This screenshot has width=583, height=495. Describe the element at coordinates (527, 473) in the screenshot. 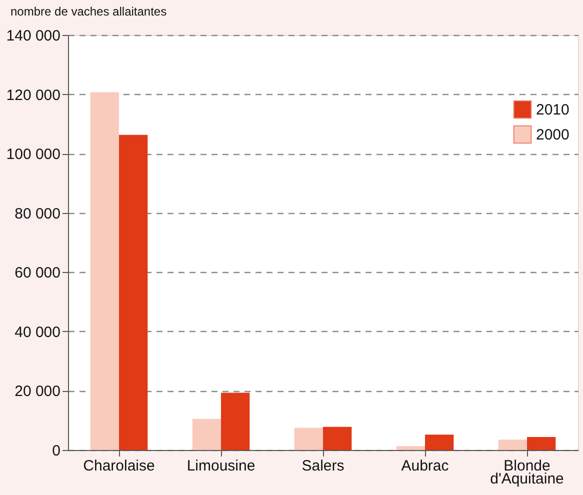

I see `x-tick-label: Blonde d'Aquitaine` at that location.